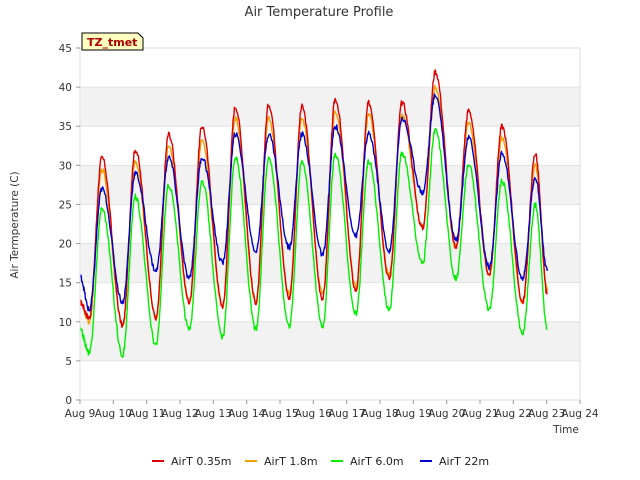  What do you see at coordinates (291, 461) in the screenshot?
I see `legend-label: AirT 1.8m` at bounding box center [291, 461].